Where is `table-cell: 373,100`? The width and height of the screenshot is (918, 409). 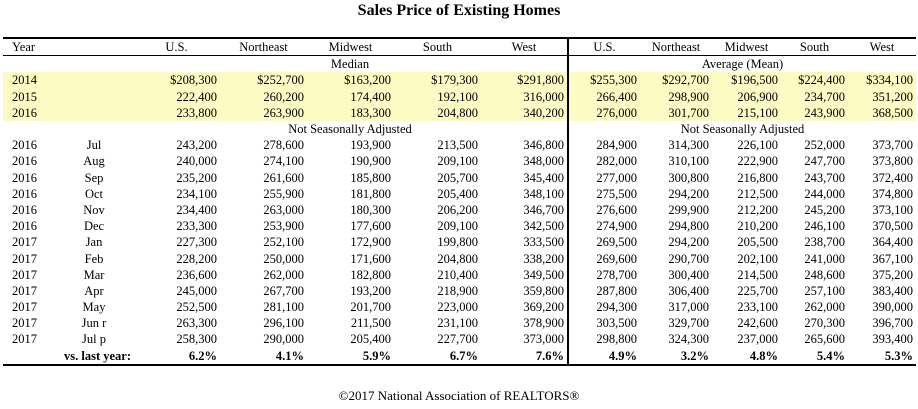 table-cell: 373,100 is located at coordinates (892, 209).